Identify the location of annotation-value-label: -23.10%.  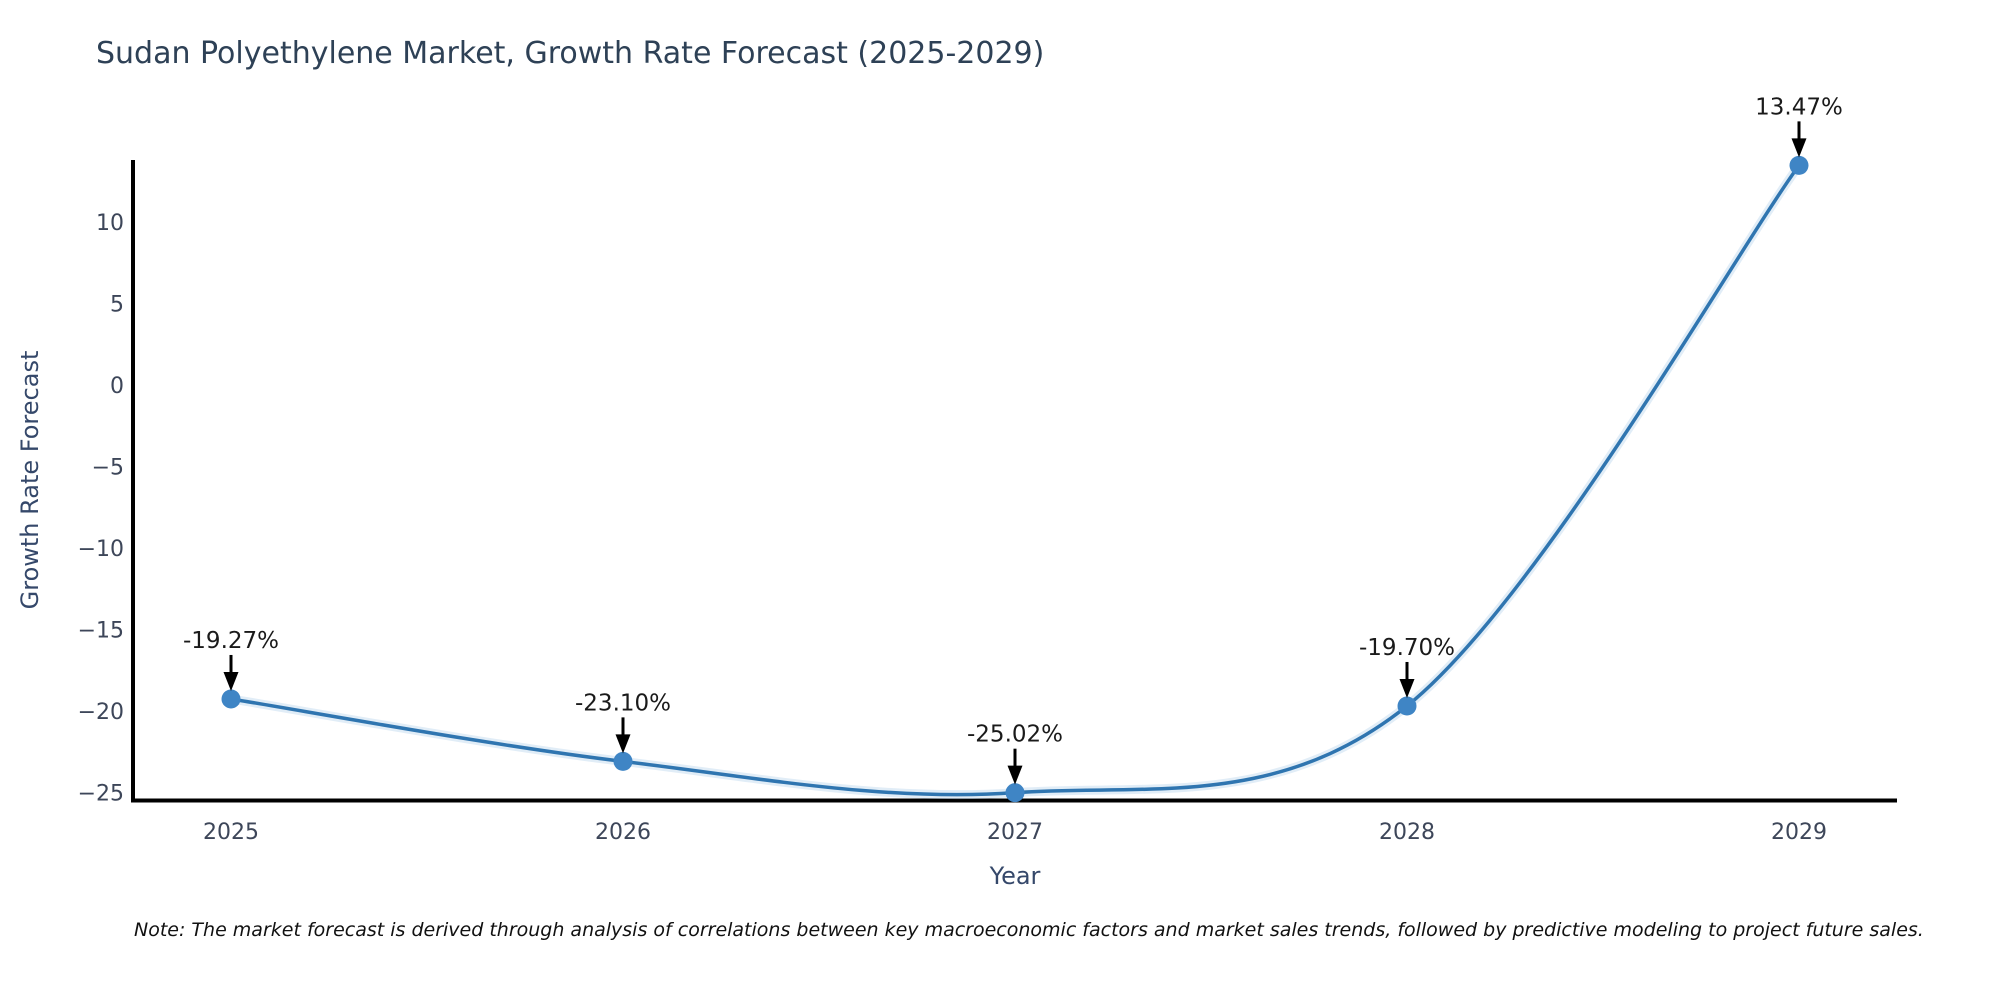
(623, 703).